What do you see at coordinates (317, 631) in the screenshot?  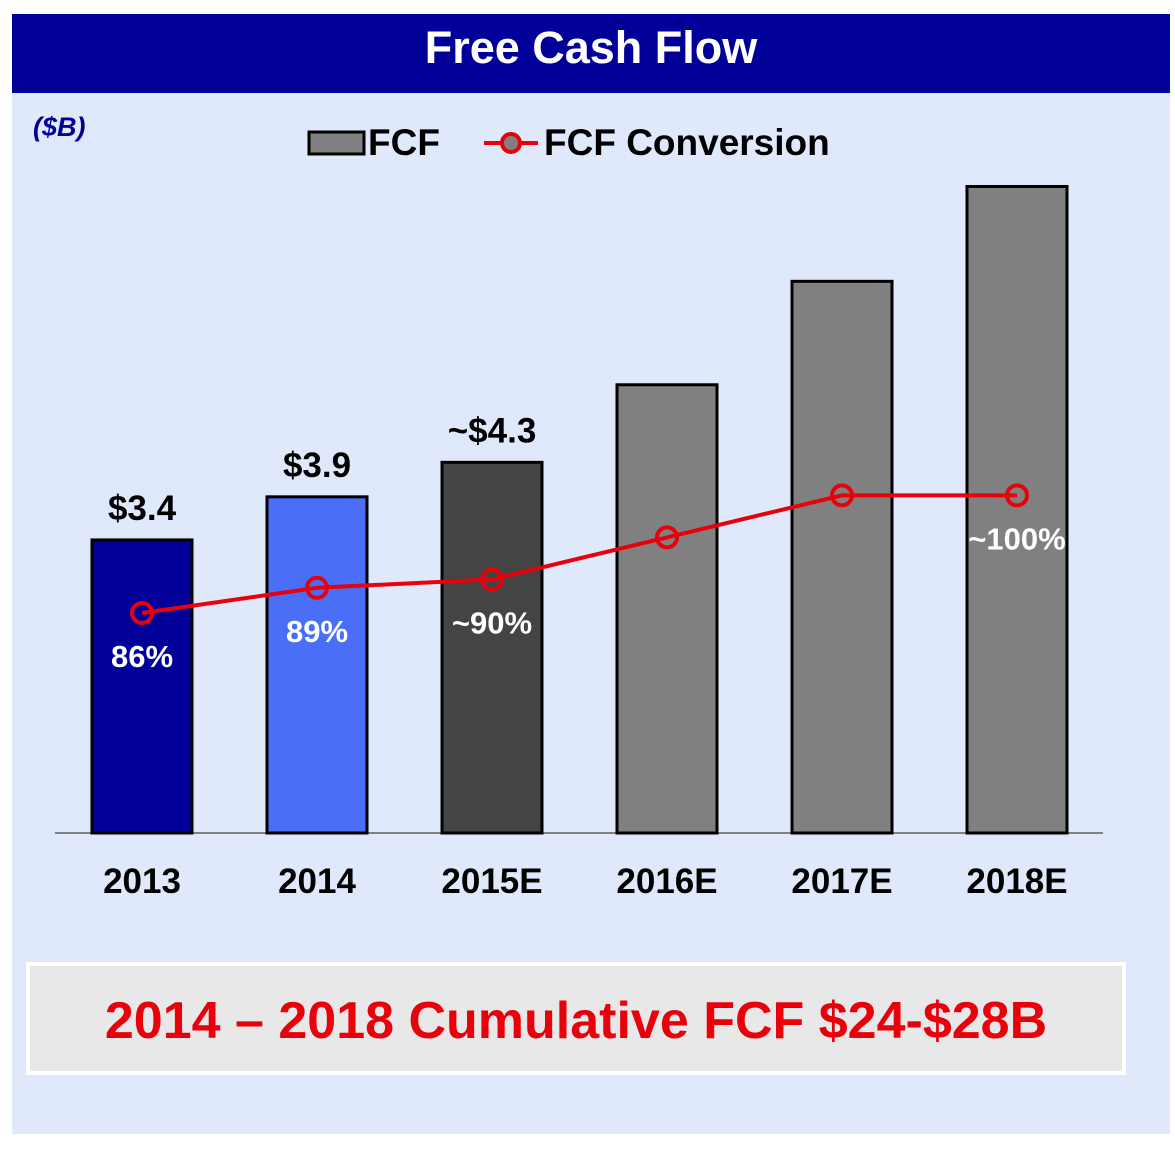 I see `conversion-label-2014: 89%` at bounding box center [317, 631].